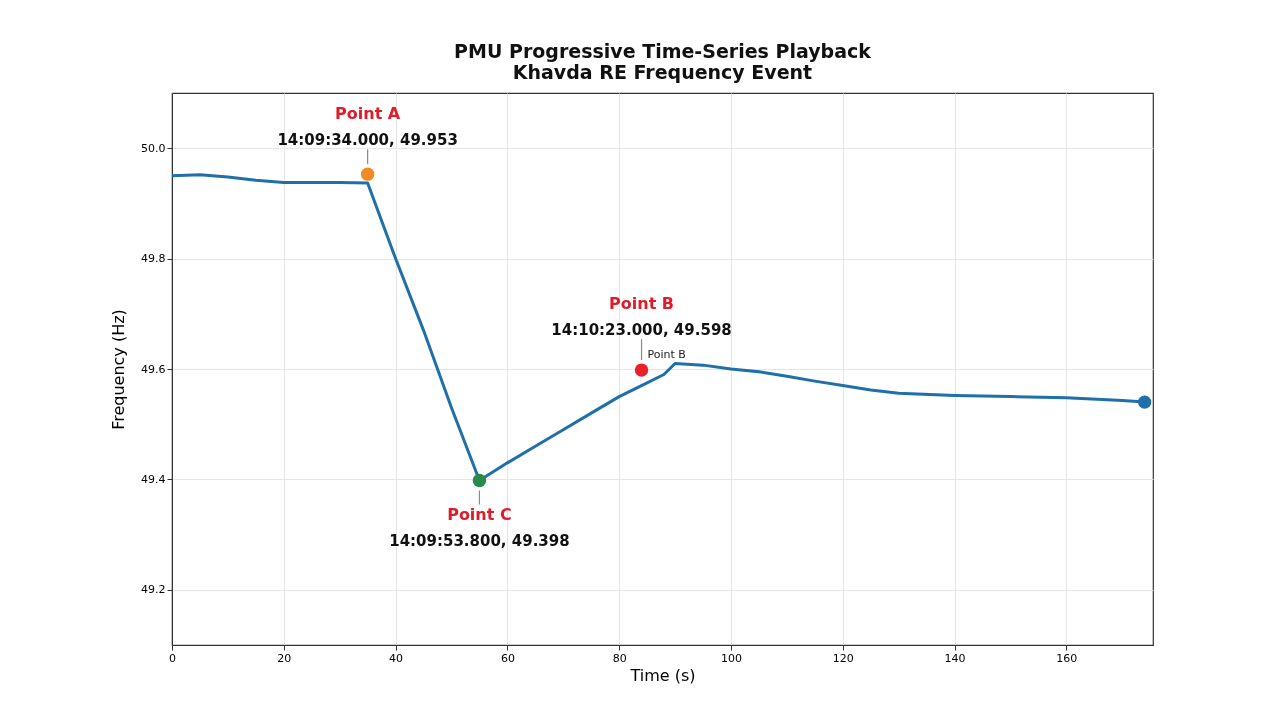 This screenshot has width=1281, height=718. I want to click on x-tick-label: 0, so click(172, 658).